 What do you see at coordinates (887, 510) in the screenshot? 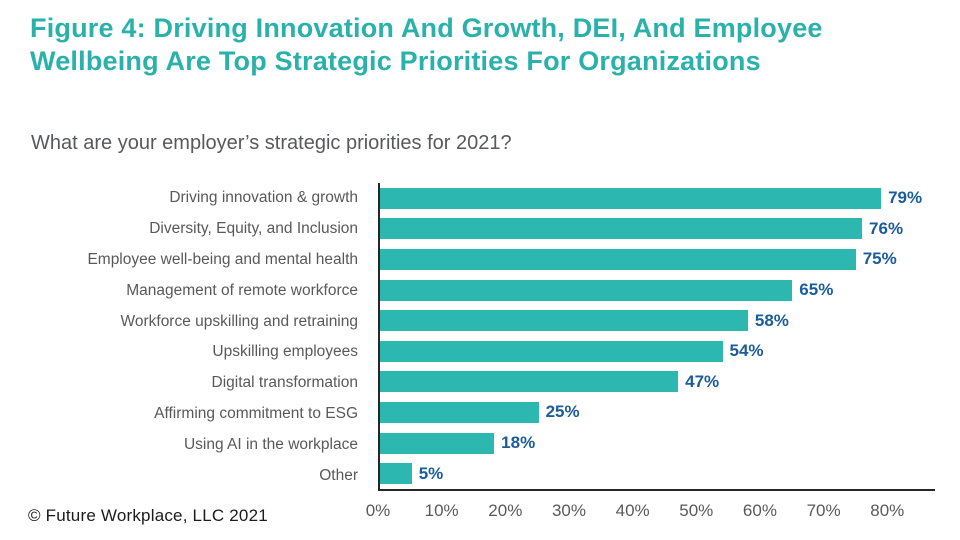
I see `x-axis-tick-label: 80%` at bounding box center [887, 510].